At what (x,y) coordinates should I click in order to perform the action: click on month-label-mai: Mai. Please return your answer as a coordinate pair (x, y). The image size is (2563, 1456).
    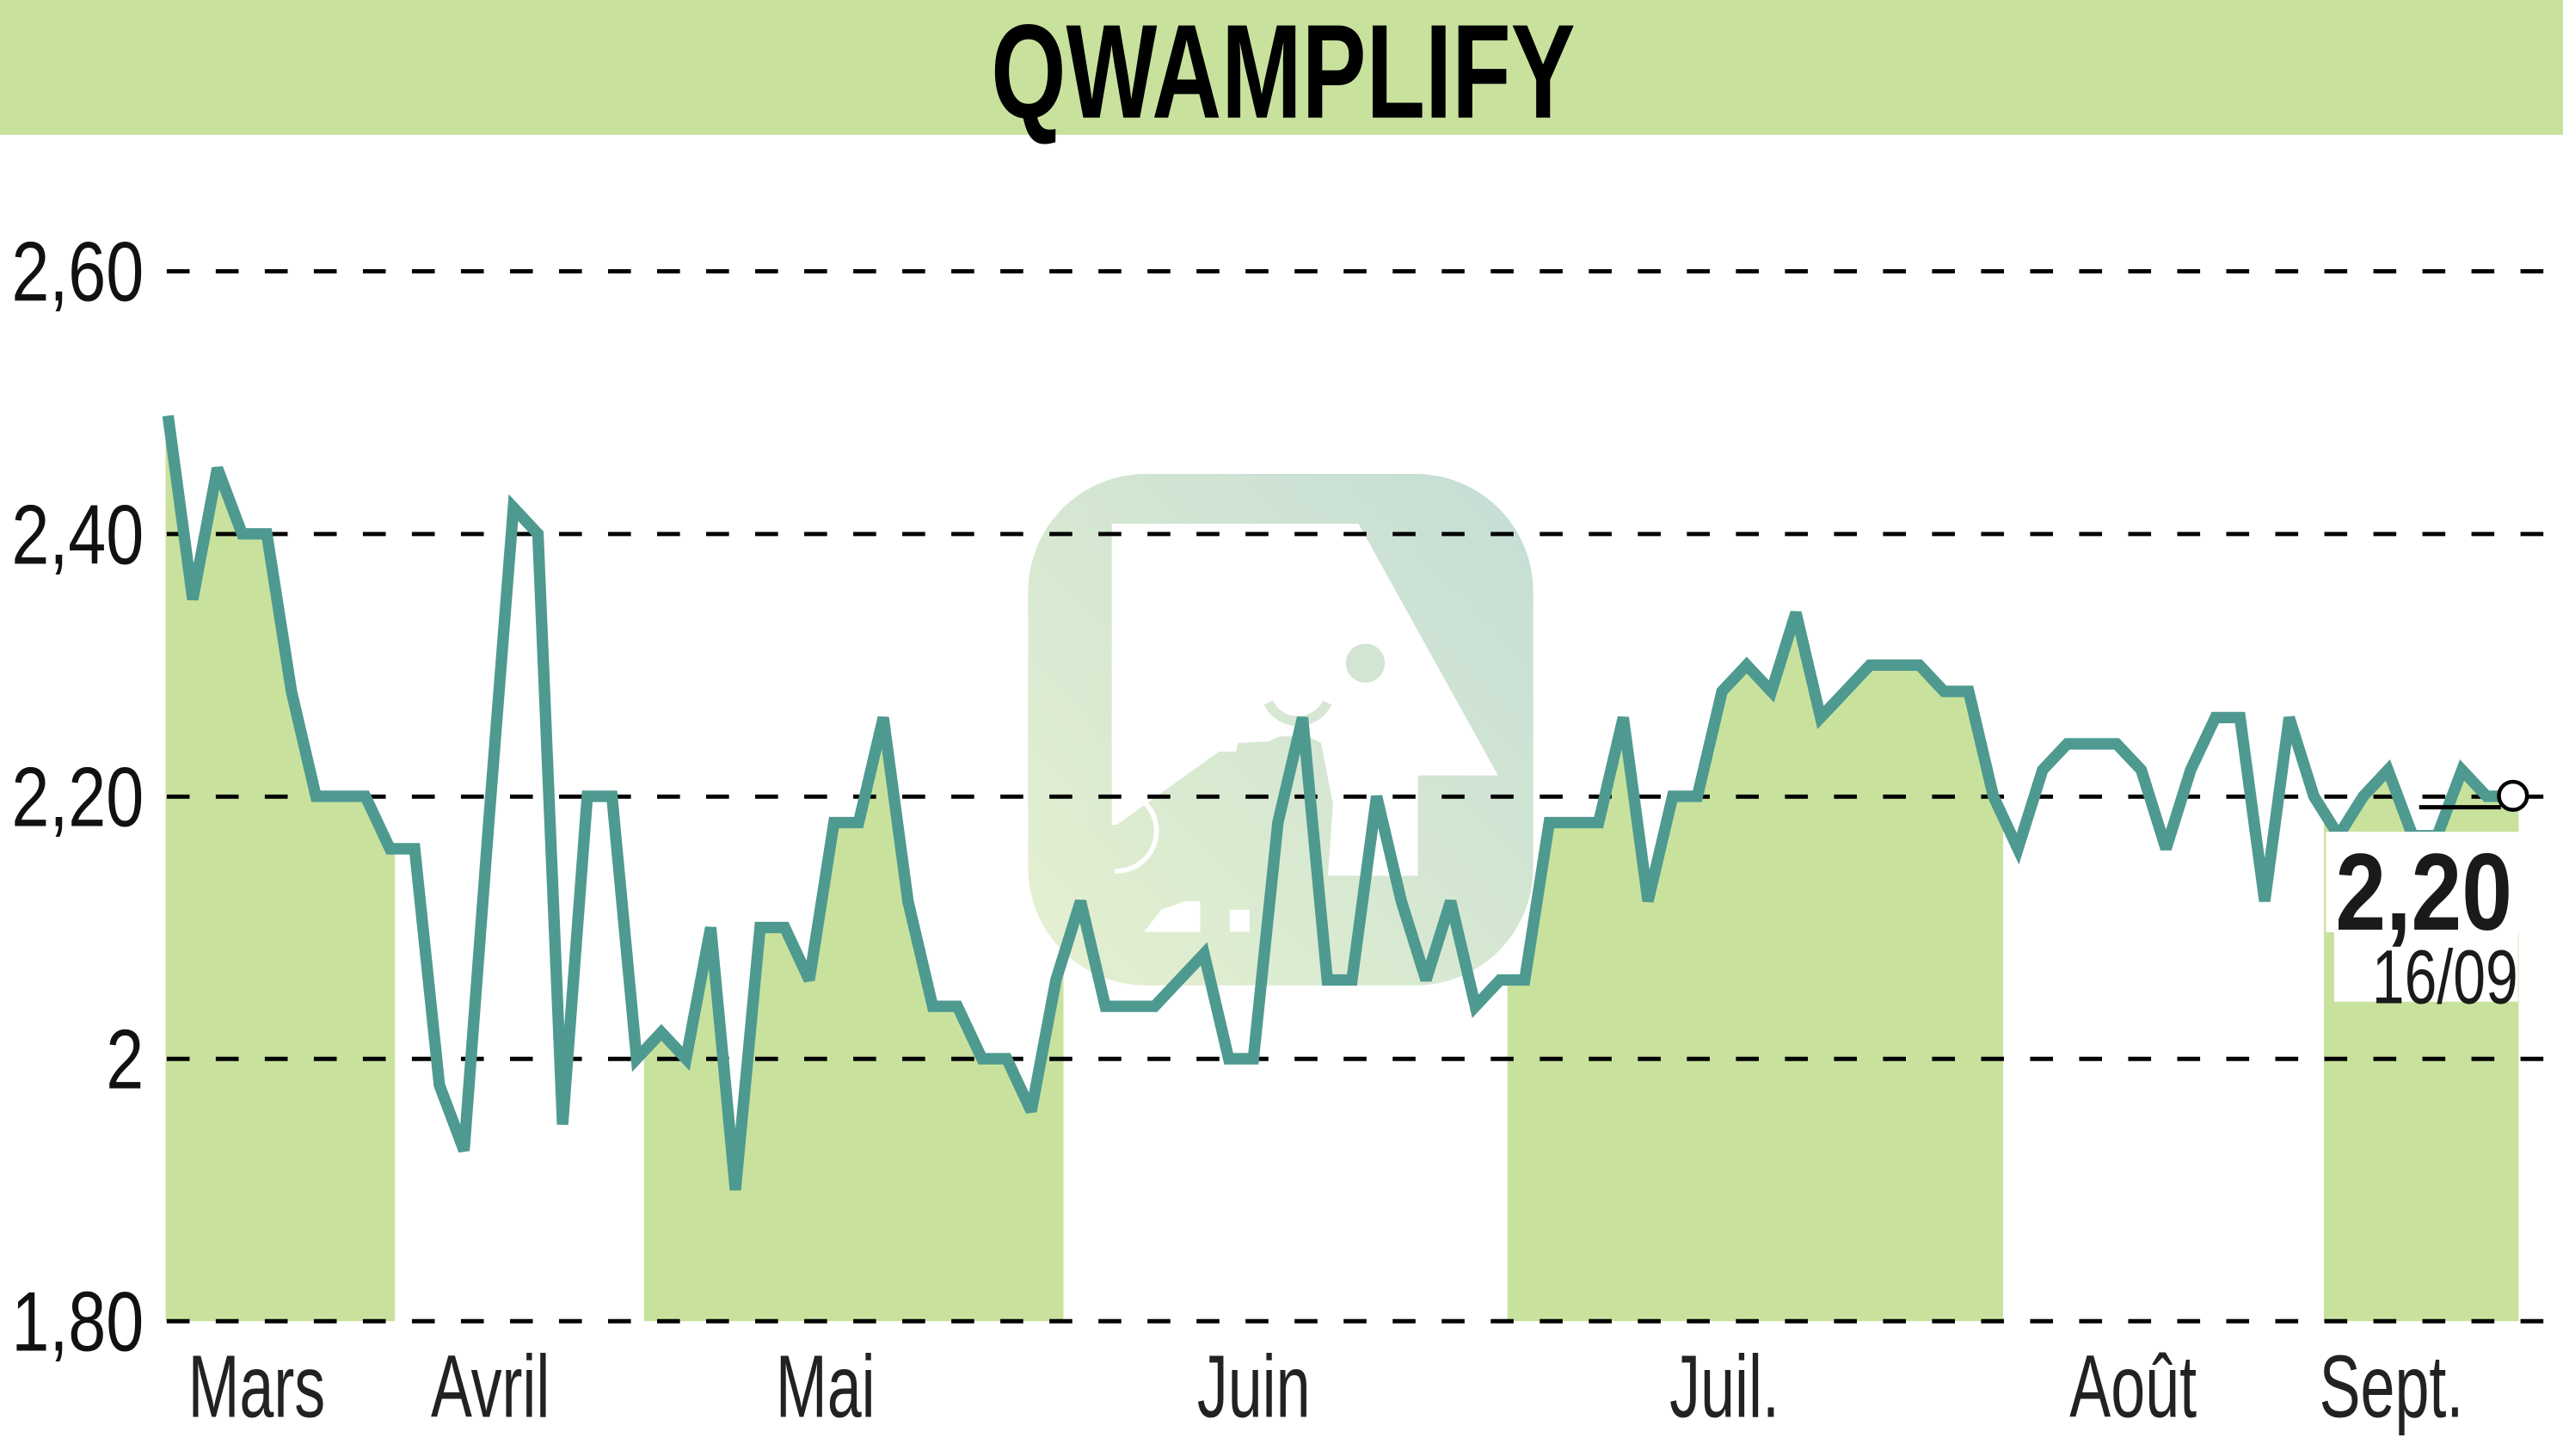
    Looking at the image, I should click on (826, 1387).